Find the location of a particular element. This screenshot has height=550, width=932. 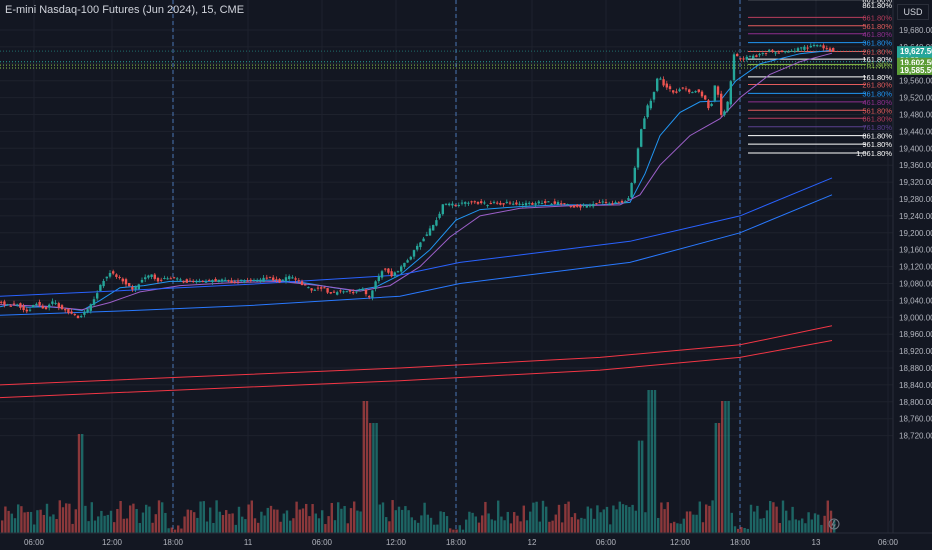

y-tick-label: 18,760.00 is located at coordinates (915, 419).